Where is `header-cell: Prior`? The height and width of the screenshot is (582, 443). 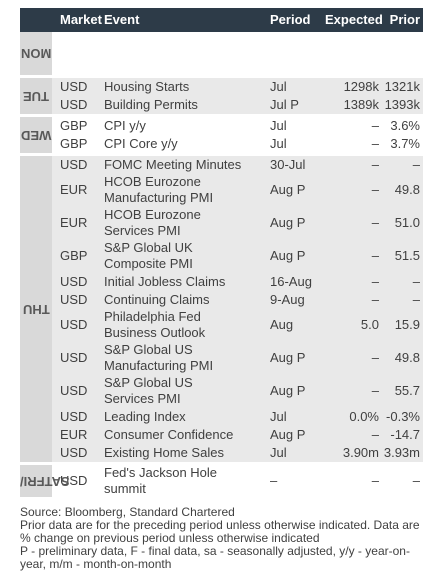
header-cell: Prior is located at coordinates (403, 20).